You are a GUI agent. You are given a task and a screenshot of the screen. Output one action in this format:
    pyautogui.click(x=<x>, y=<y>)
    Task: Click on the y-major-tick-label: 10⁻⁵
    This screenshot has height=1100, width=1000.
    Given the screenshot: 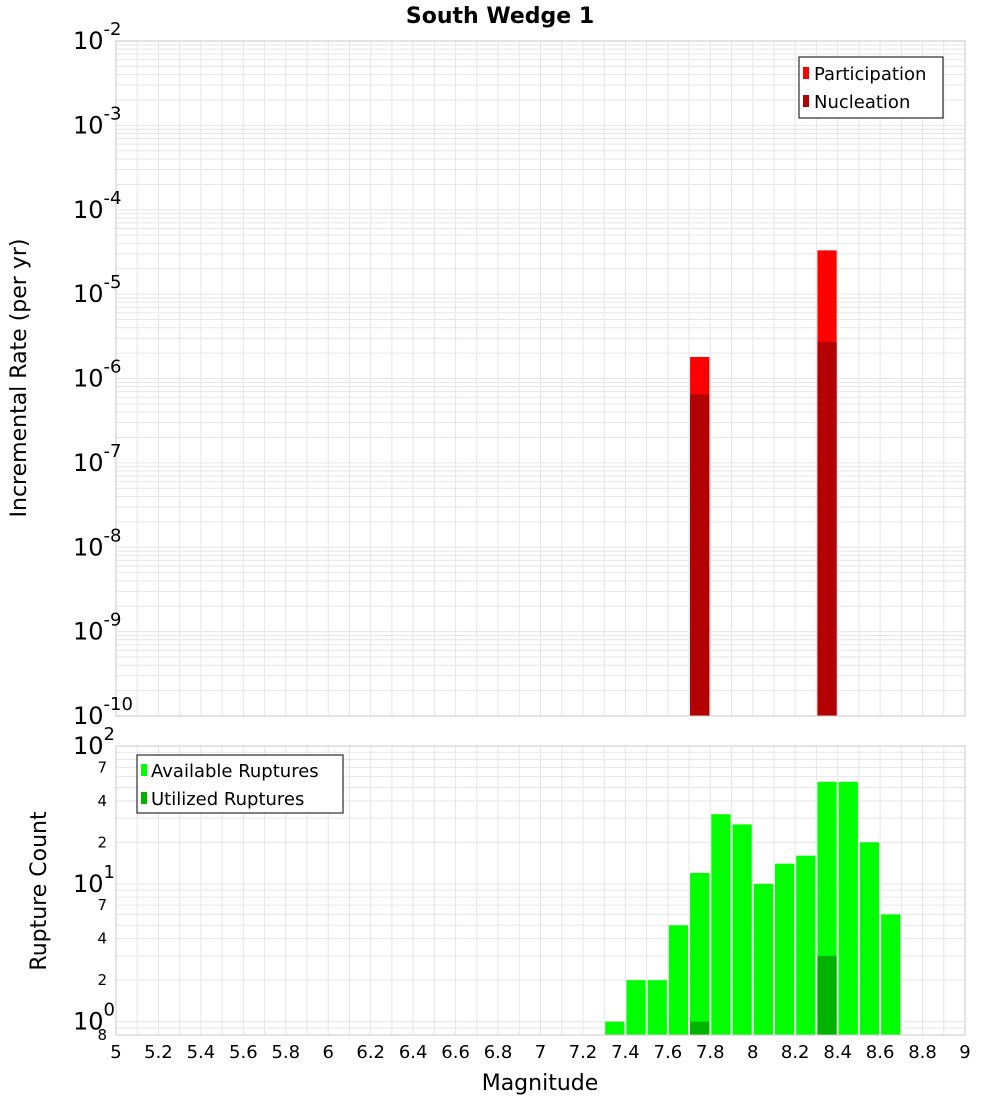 What is the action you would take?
    pyautogui.click(x=97, y=290)
    